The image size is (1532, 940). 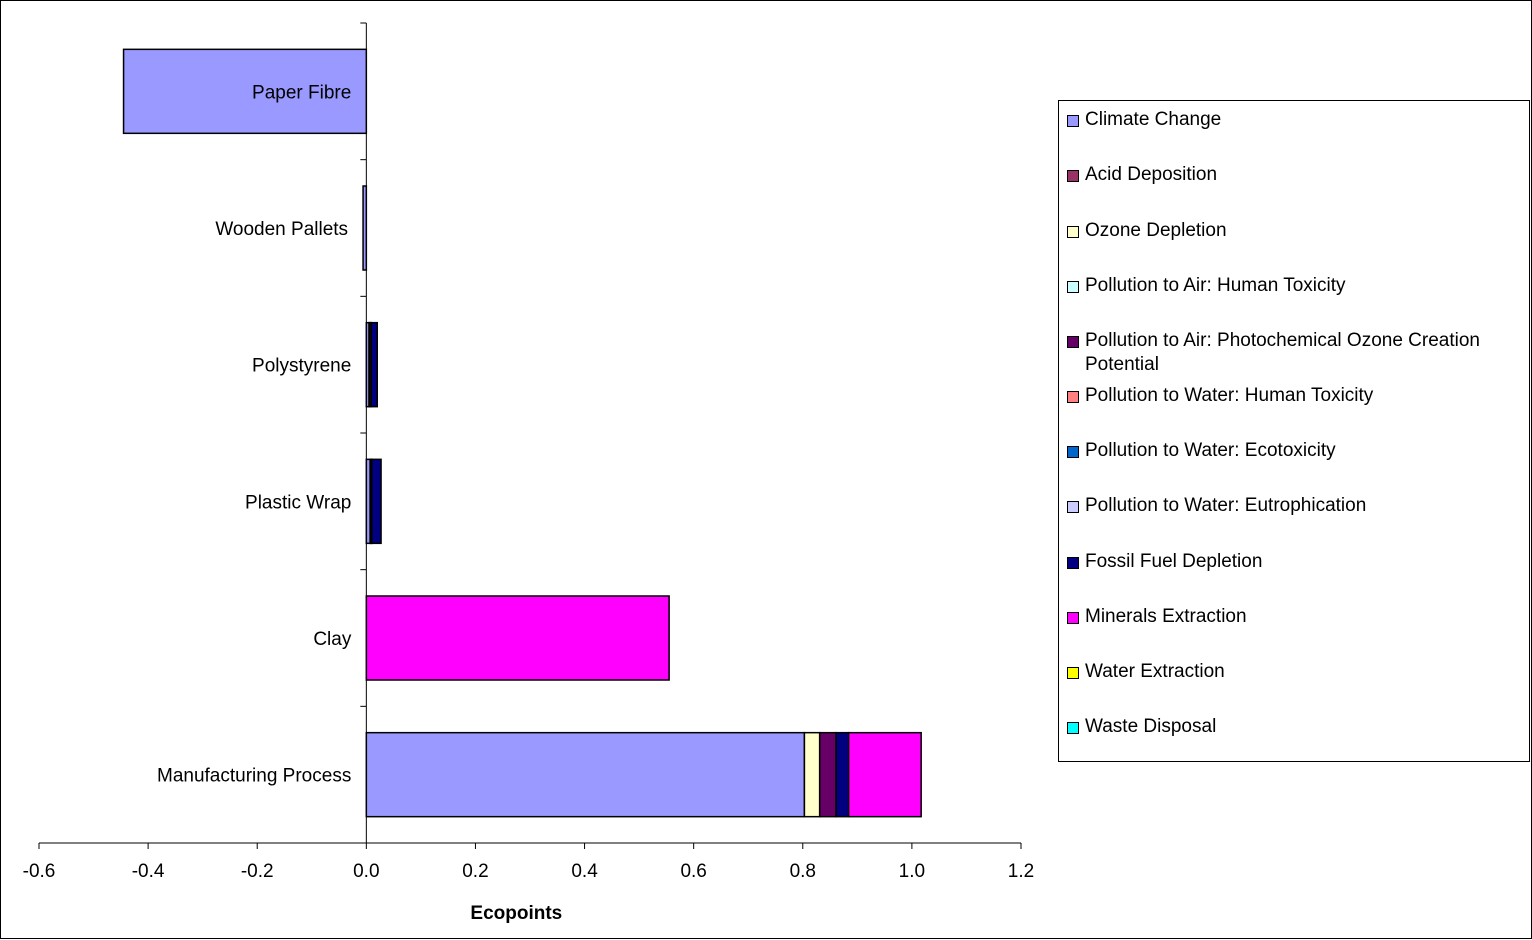 What do you see at coordinates (148, 871) in the screenshot?
I see `x-tick-label: -0.4` at bounding box center [148, 871].